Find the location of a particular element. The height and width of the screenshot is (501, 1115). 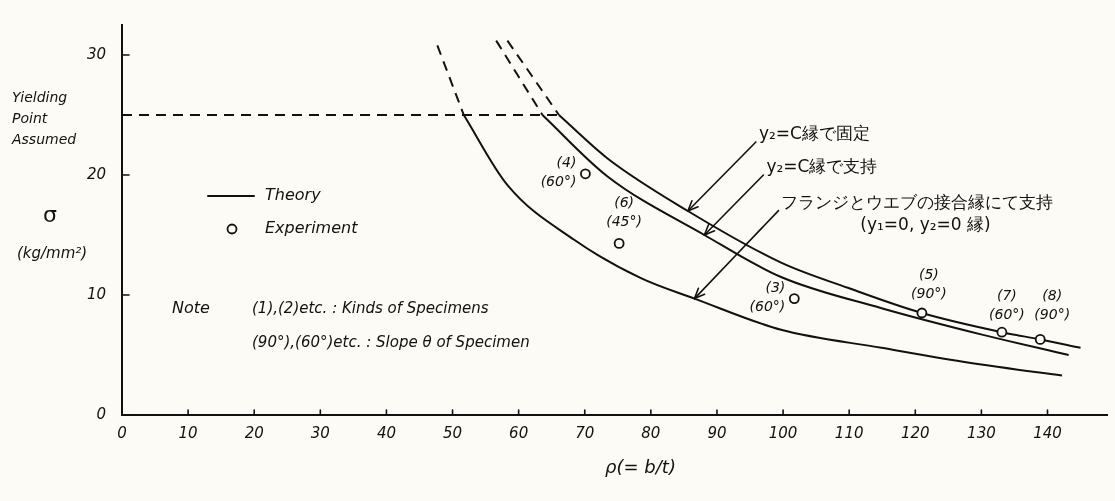

annotation: y₂=C縁で固定 is located at coordinates (814, 133).